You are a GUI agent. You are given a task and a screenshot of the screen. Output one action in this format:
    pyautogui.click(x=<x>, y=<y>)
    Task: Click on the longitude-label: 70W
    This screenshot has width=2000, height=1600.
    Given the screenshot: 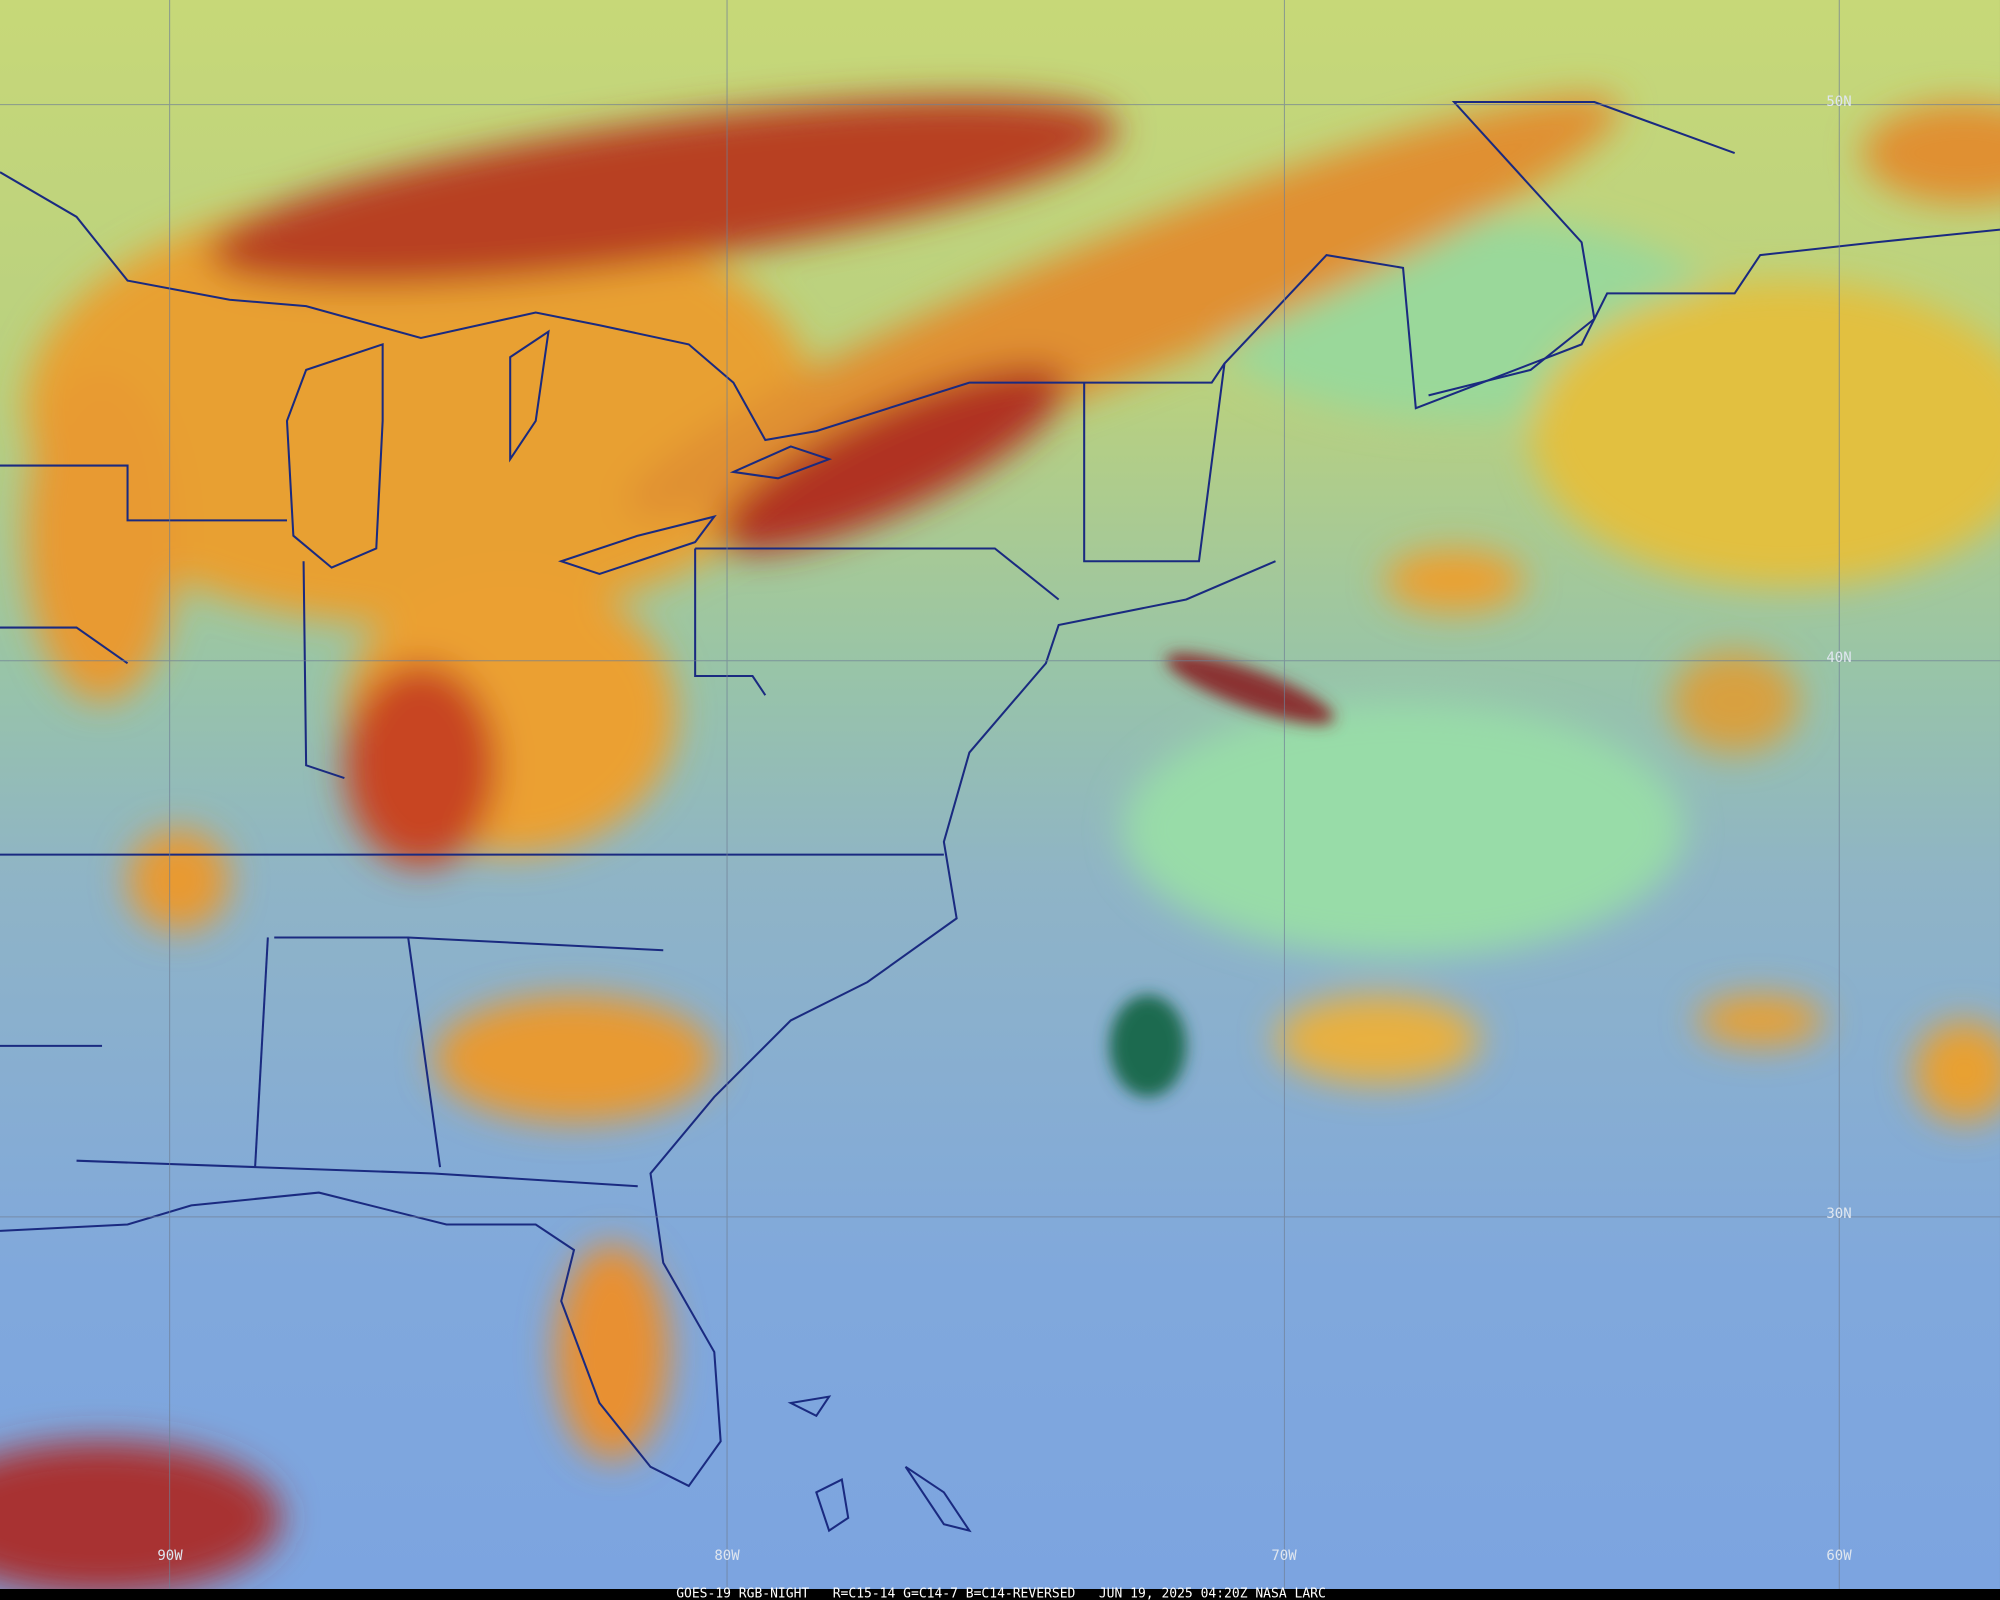 What is the action you would take?
    pyautogui.click(x=1284, y=1556)
    